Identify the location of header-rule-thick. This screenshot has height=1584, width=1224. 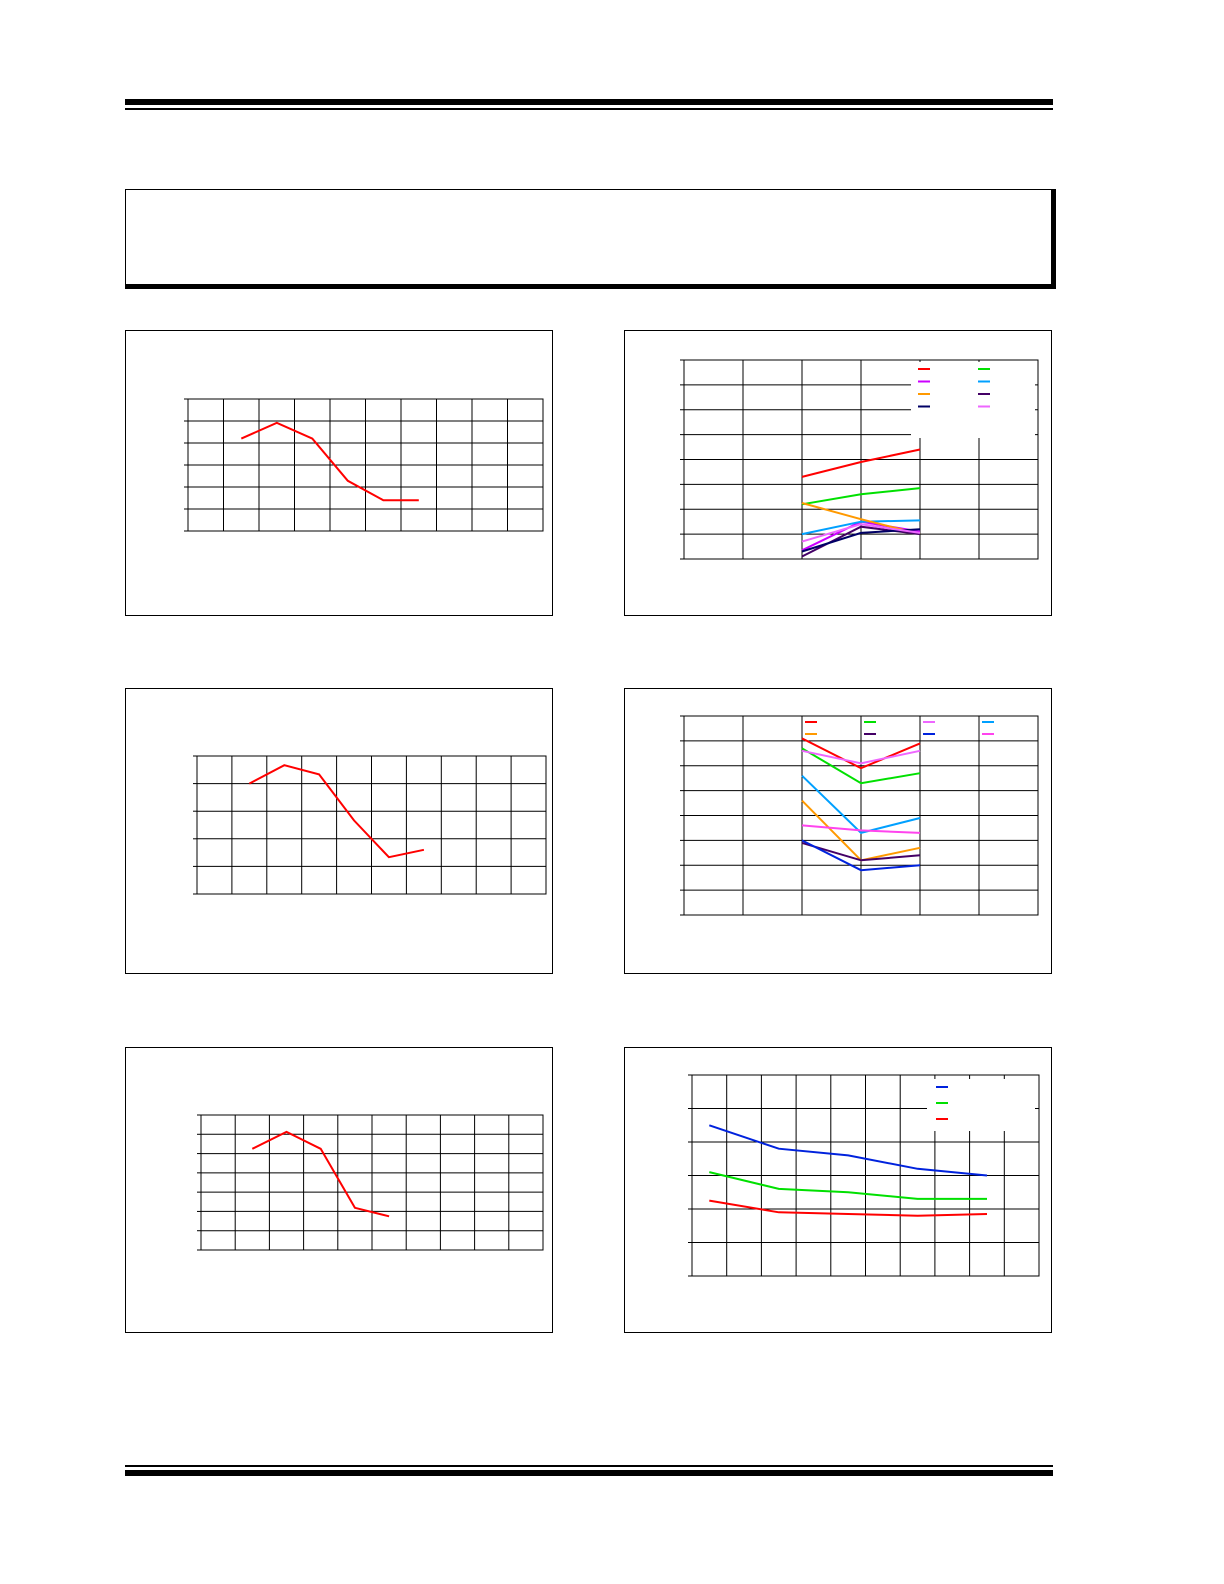
(589, 102).